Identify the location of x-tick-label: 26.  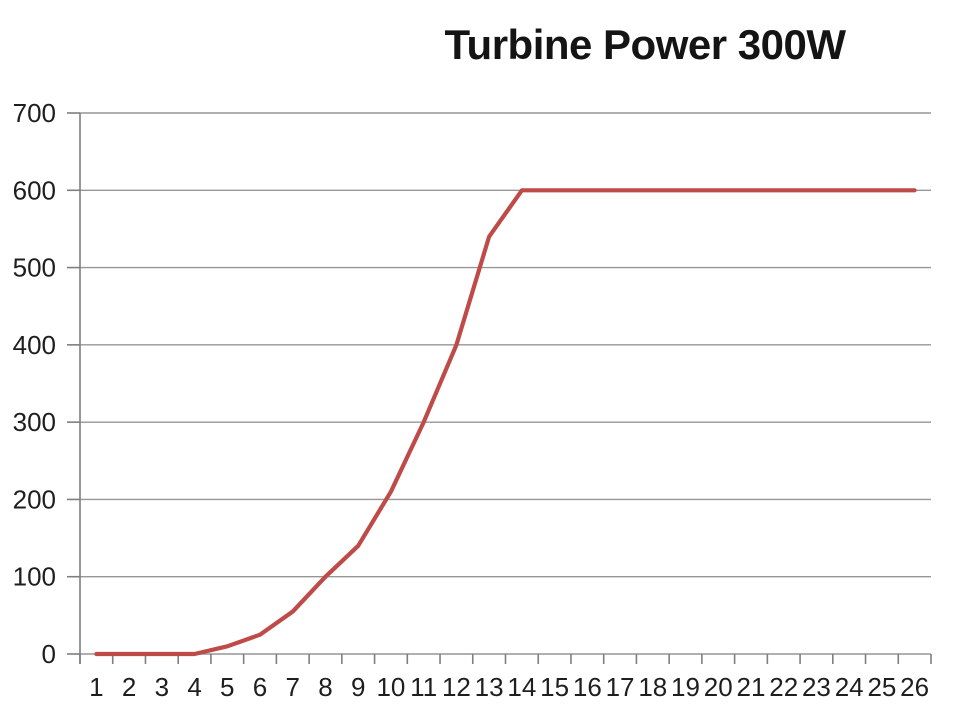
(914, 687).